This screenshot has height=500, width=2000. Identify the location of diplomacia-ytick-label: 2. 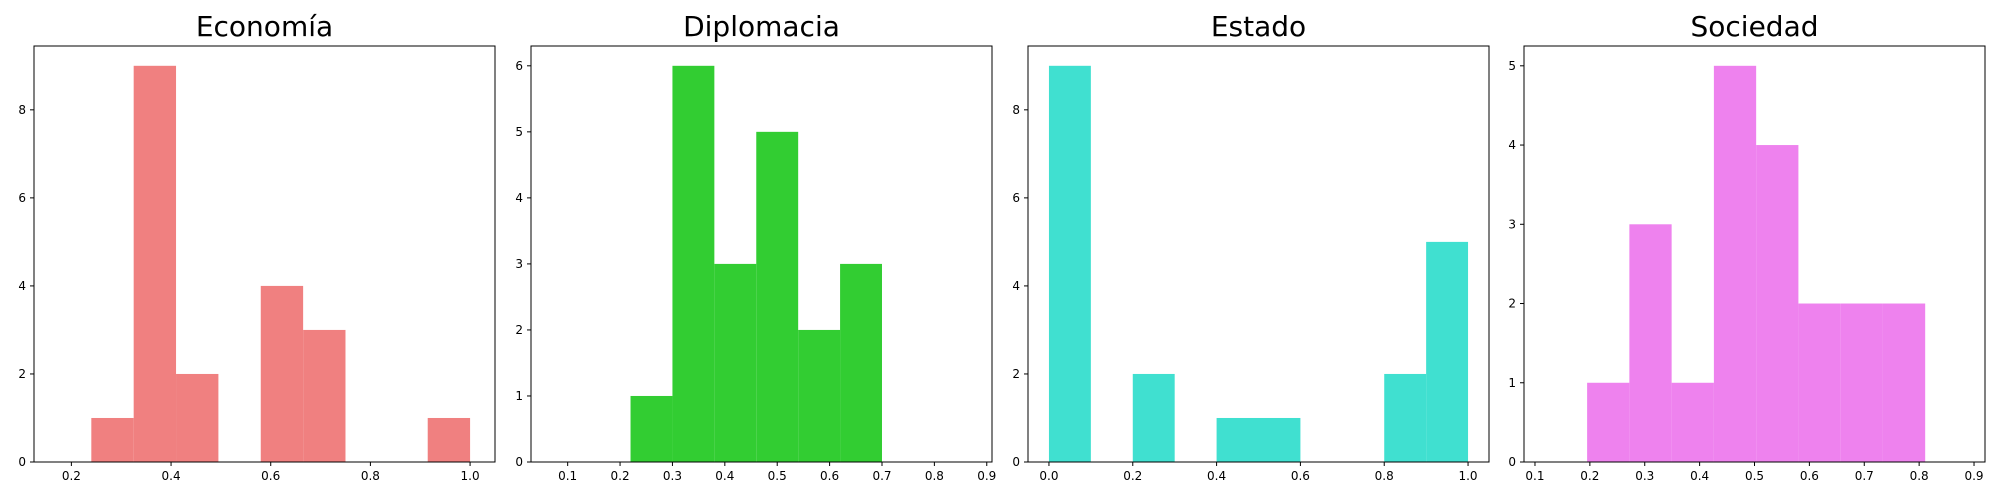
(519, 330).